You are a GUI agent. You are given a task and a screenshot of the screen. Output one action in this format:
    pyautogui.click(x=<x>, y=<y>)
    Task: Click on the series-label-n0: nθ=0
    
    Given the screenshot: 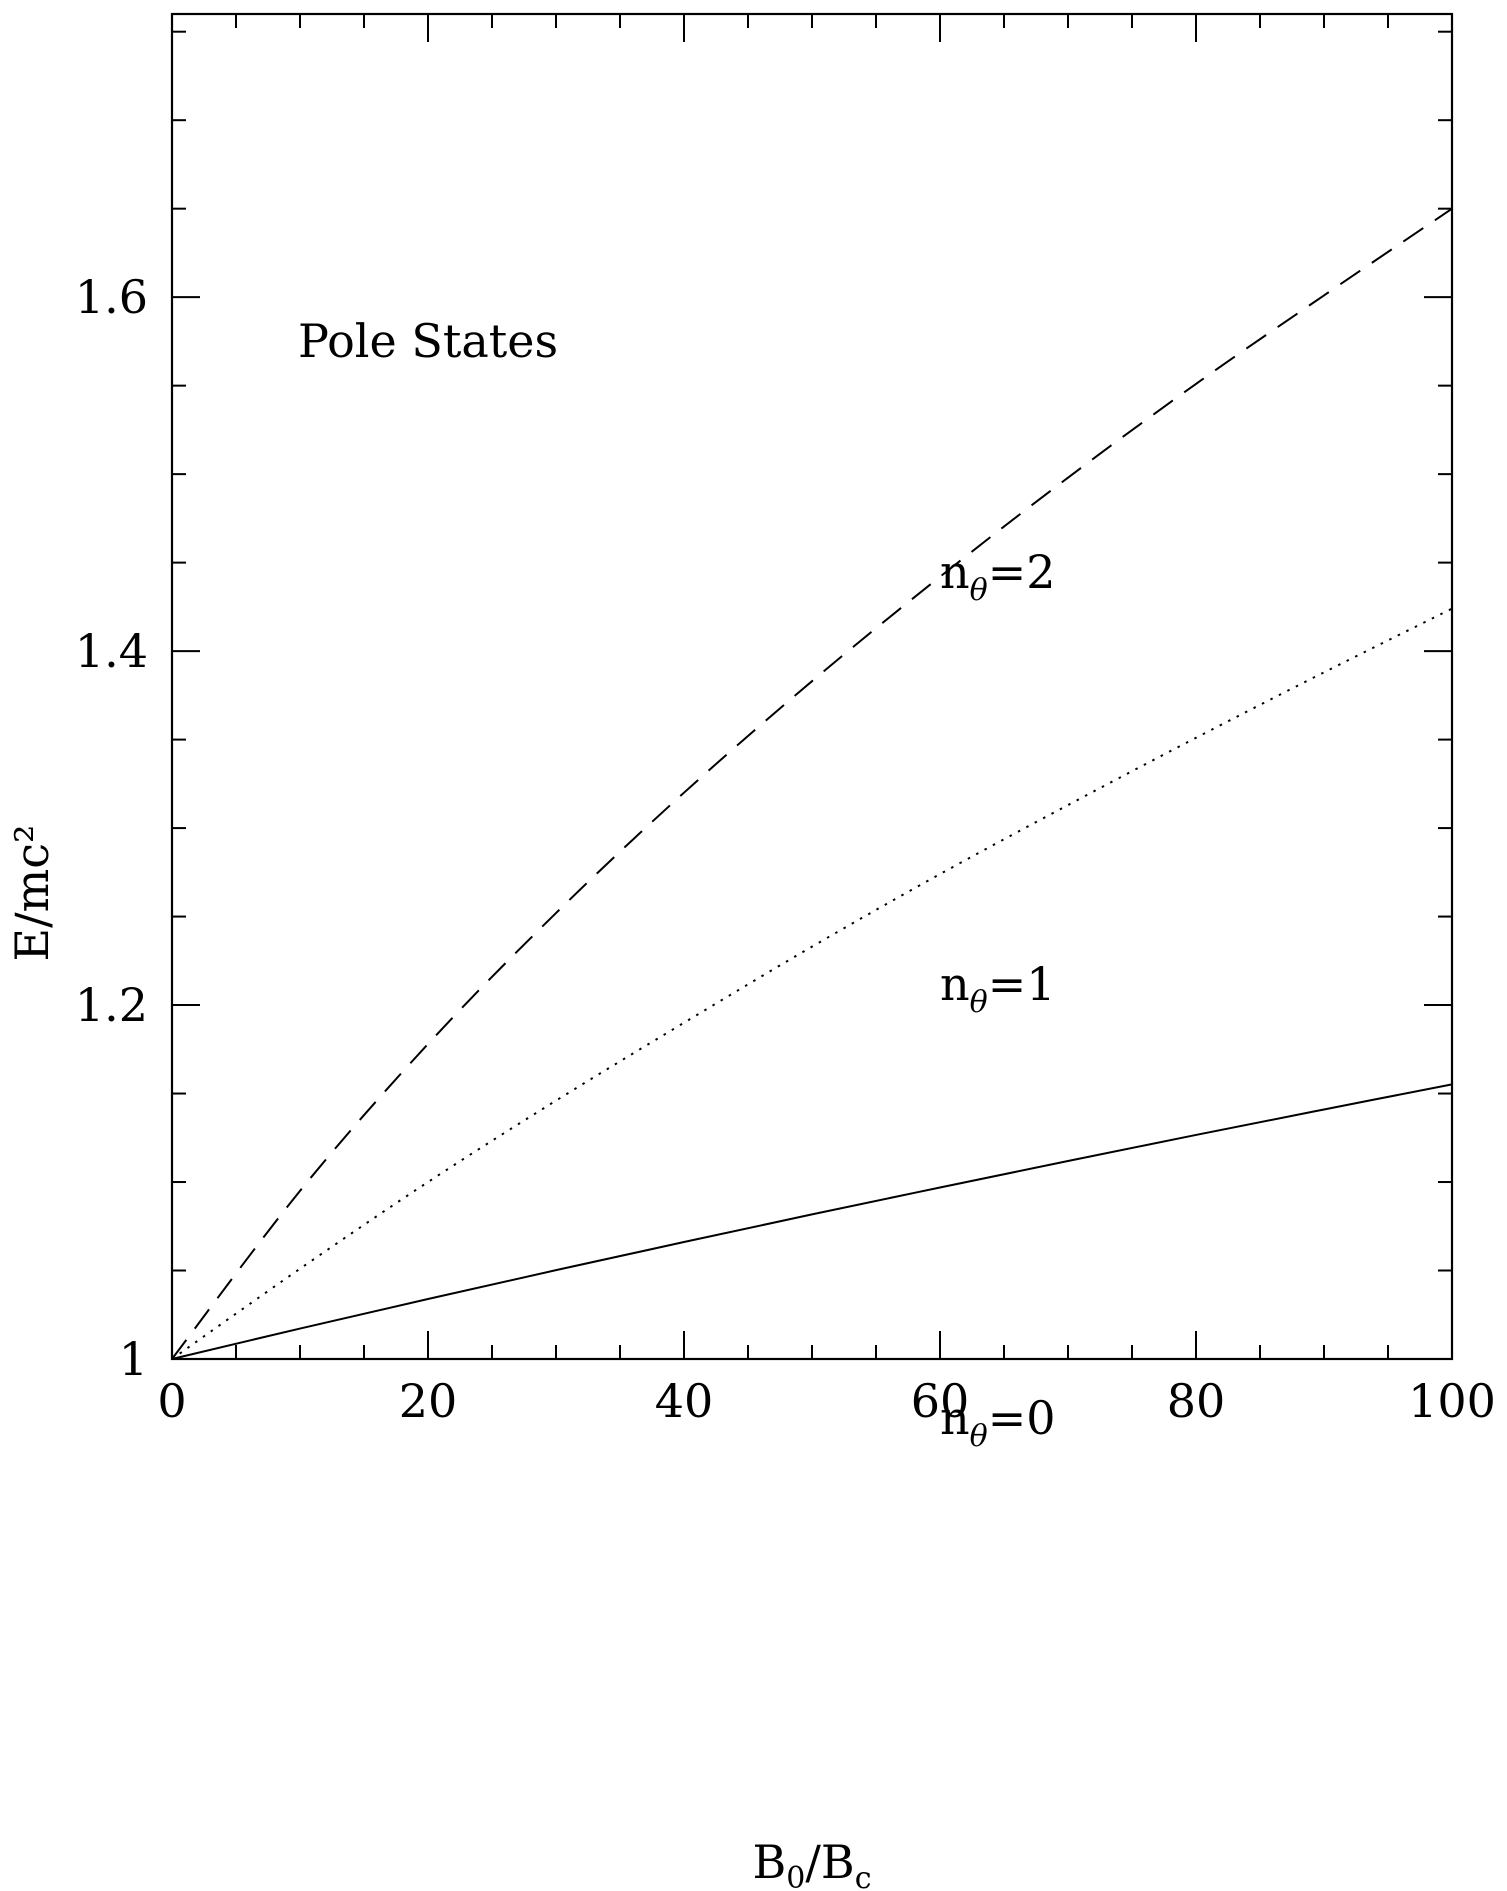 What is the action you would take?
    pyautogui.click(x=998, y=1422)
    